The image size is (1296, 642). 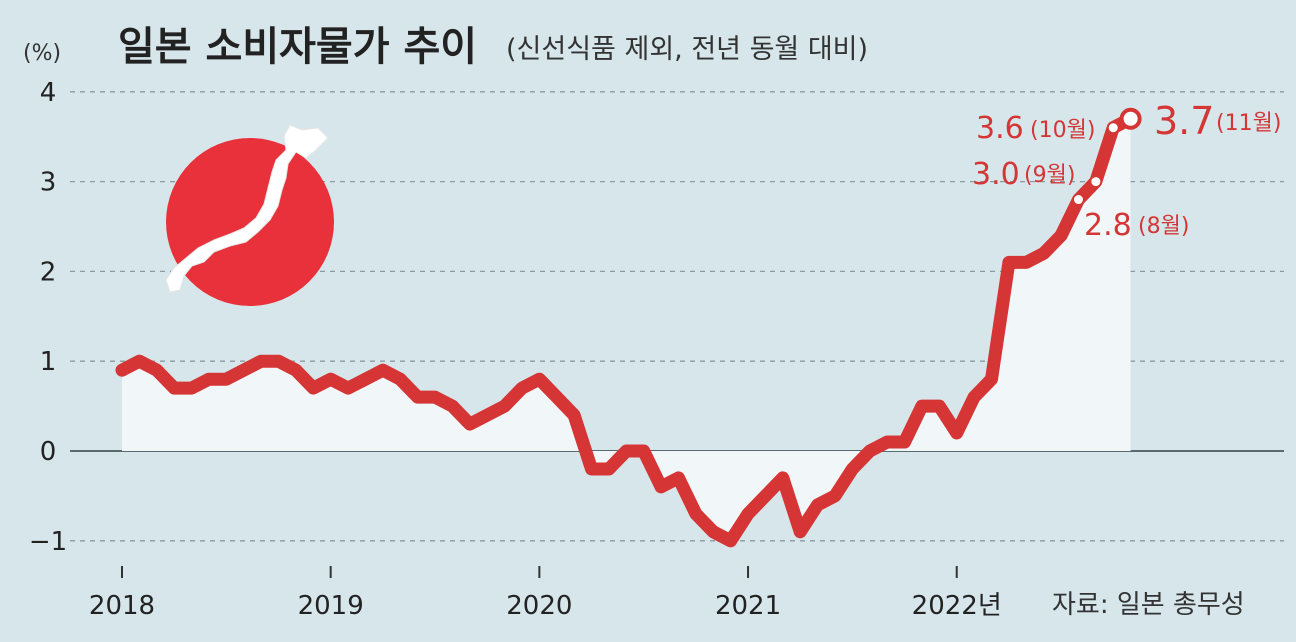 I want to click on y-tick-label: −1, so click(x=48, y=542).